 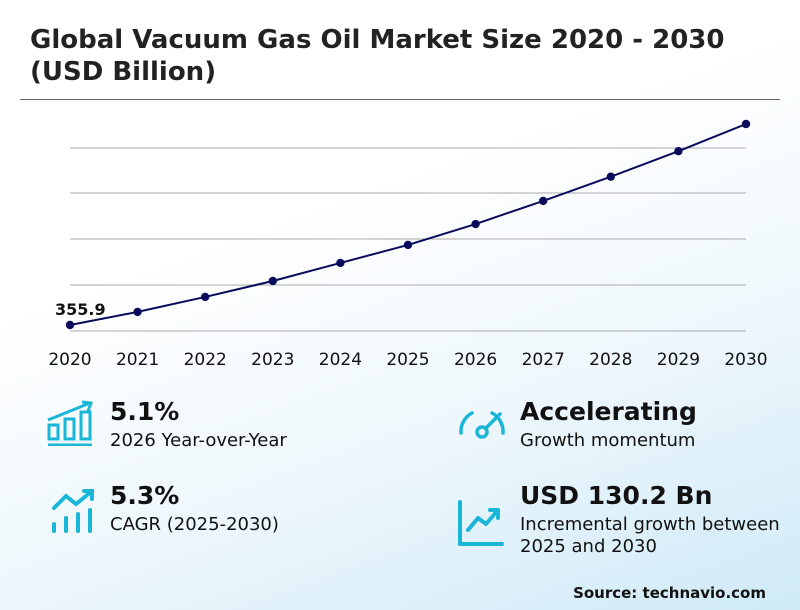 I want to click on data-point-2027, so click(x=543, y=201).